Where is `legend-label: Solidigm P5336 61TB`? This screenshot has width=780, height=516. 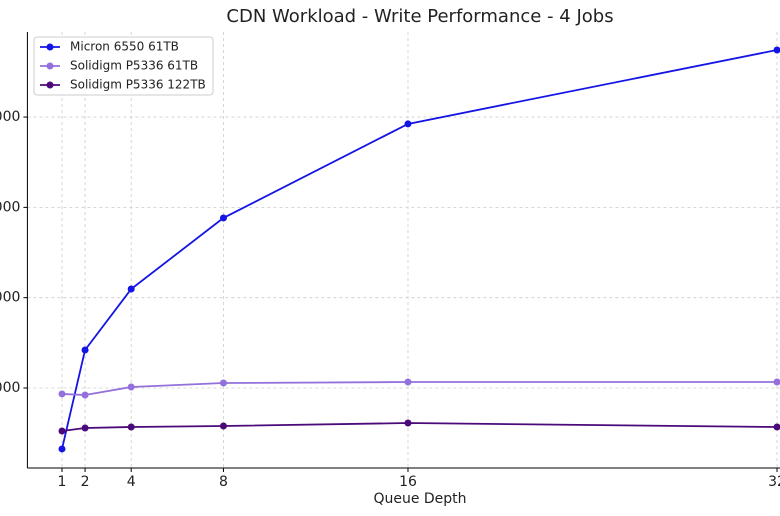
legend-label: Solidigm P5336 61TB is located at coordinates (134, 66).